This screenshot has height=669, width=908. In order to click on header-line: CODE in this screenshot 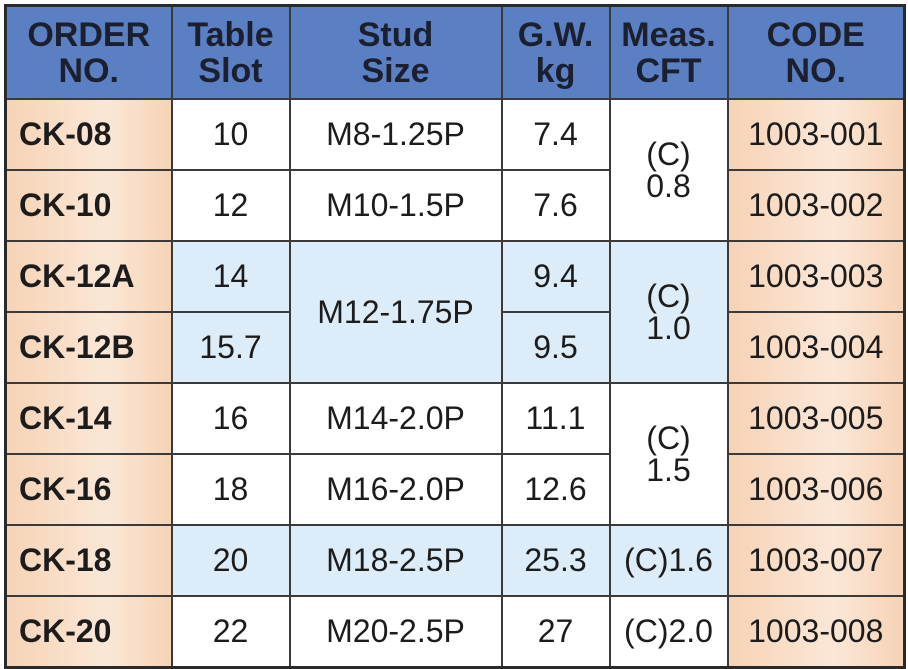, I will do `click(815, 34)`.